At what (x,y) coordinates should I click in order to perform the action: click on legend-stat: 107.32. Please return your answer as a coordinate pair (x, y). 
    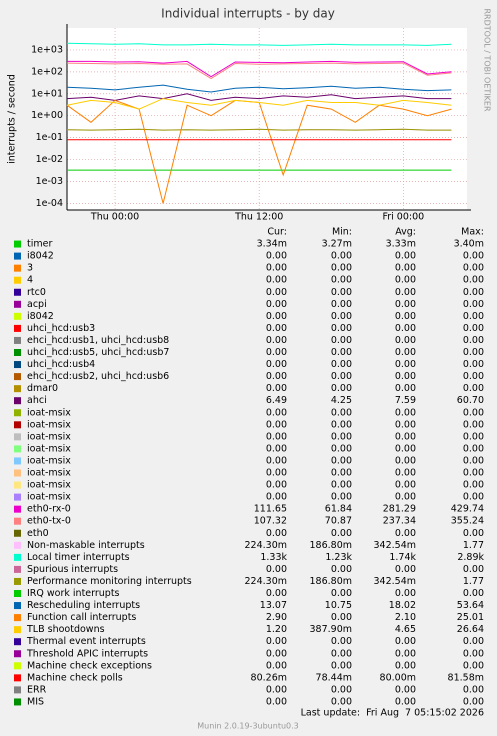
    Looking at the image, I should click on (270, 521).